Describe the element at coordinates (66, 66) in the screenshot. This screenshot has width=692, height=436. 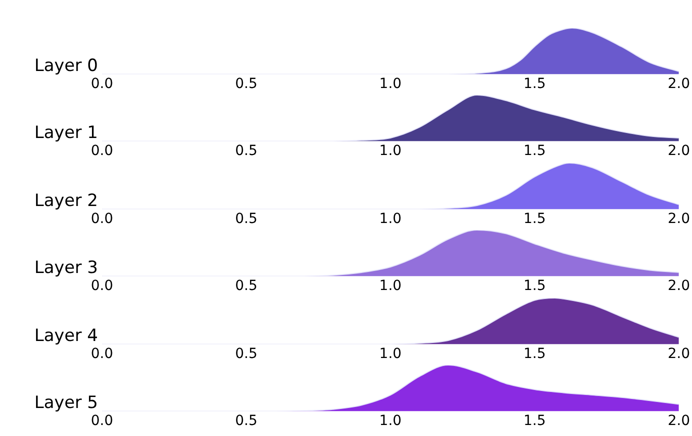
I see `y-axis-title: Layer 0` at that location.